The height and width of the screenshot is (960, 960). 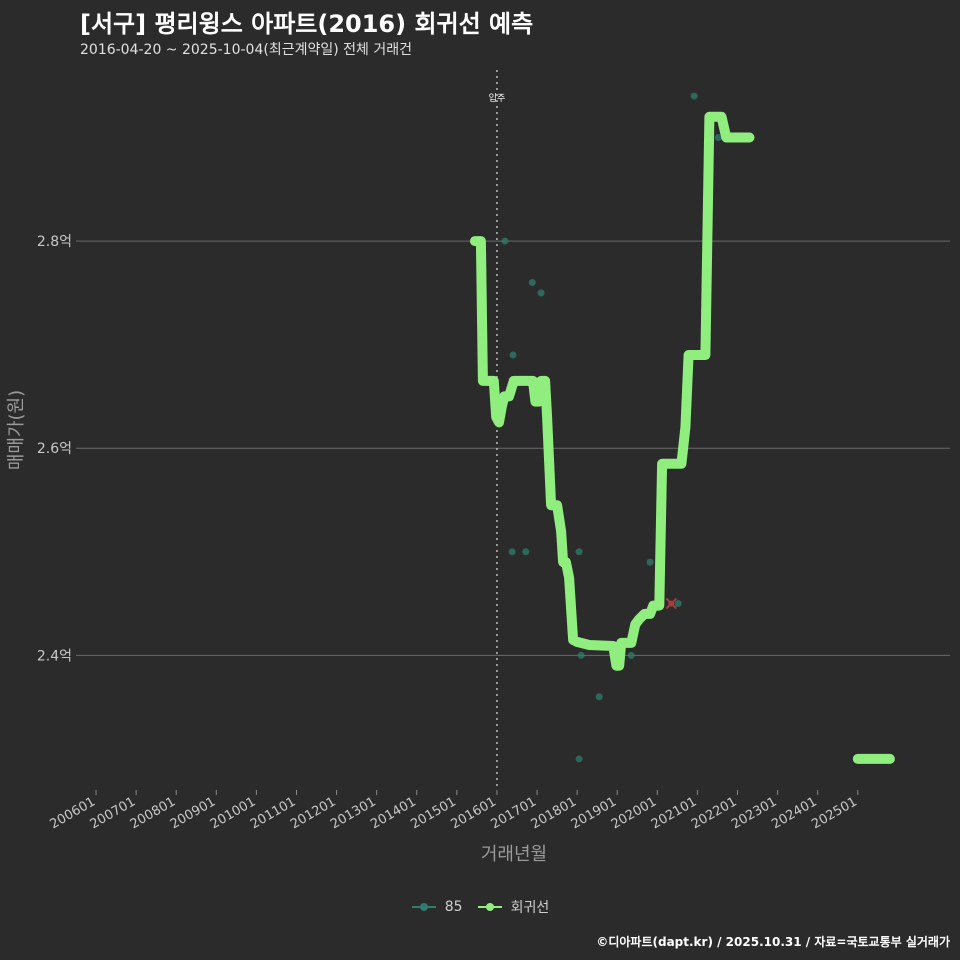 I want to click on highlight-dot, so click(x=671, y=603).